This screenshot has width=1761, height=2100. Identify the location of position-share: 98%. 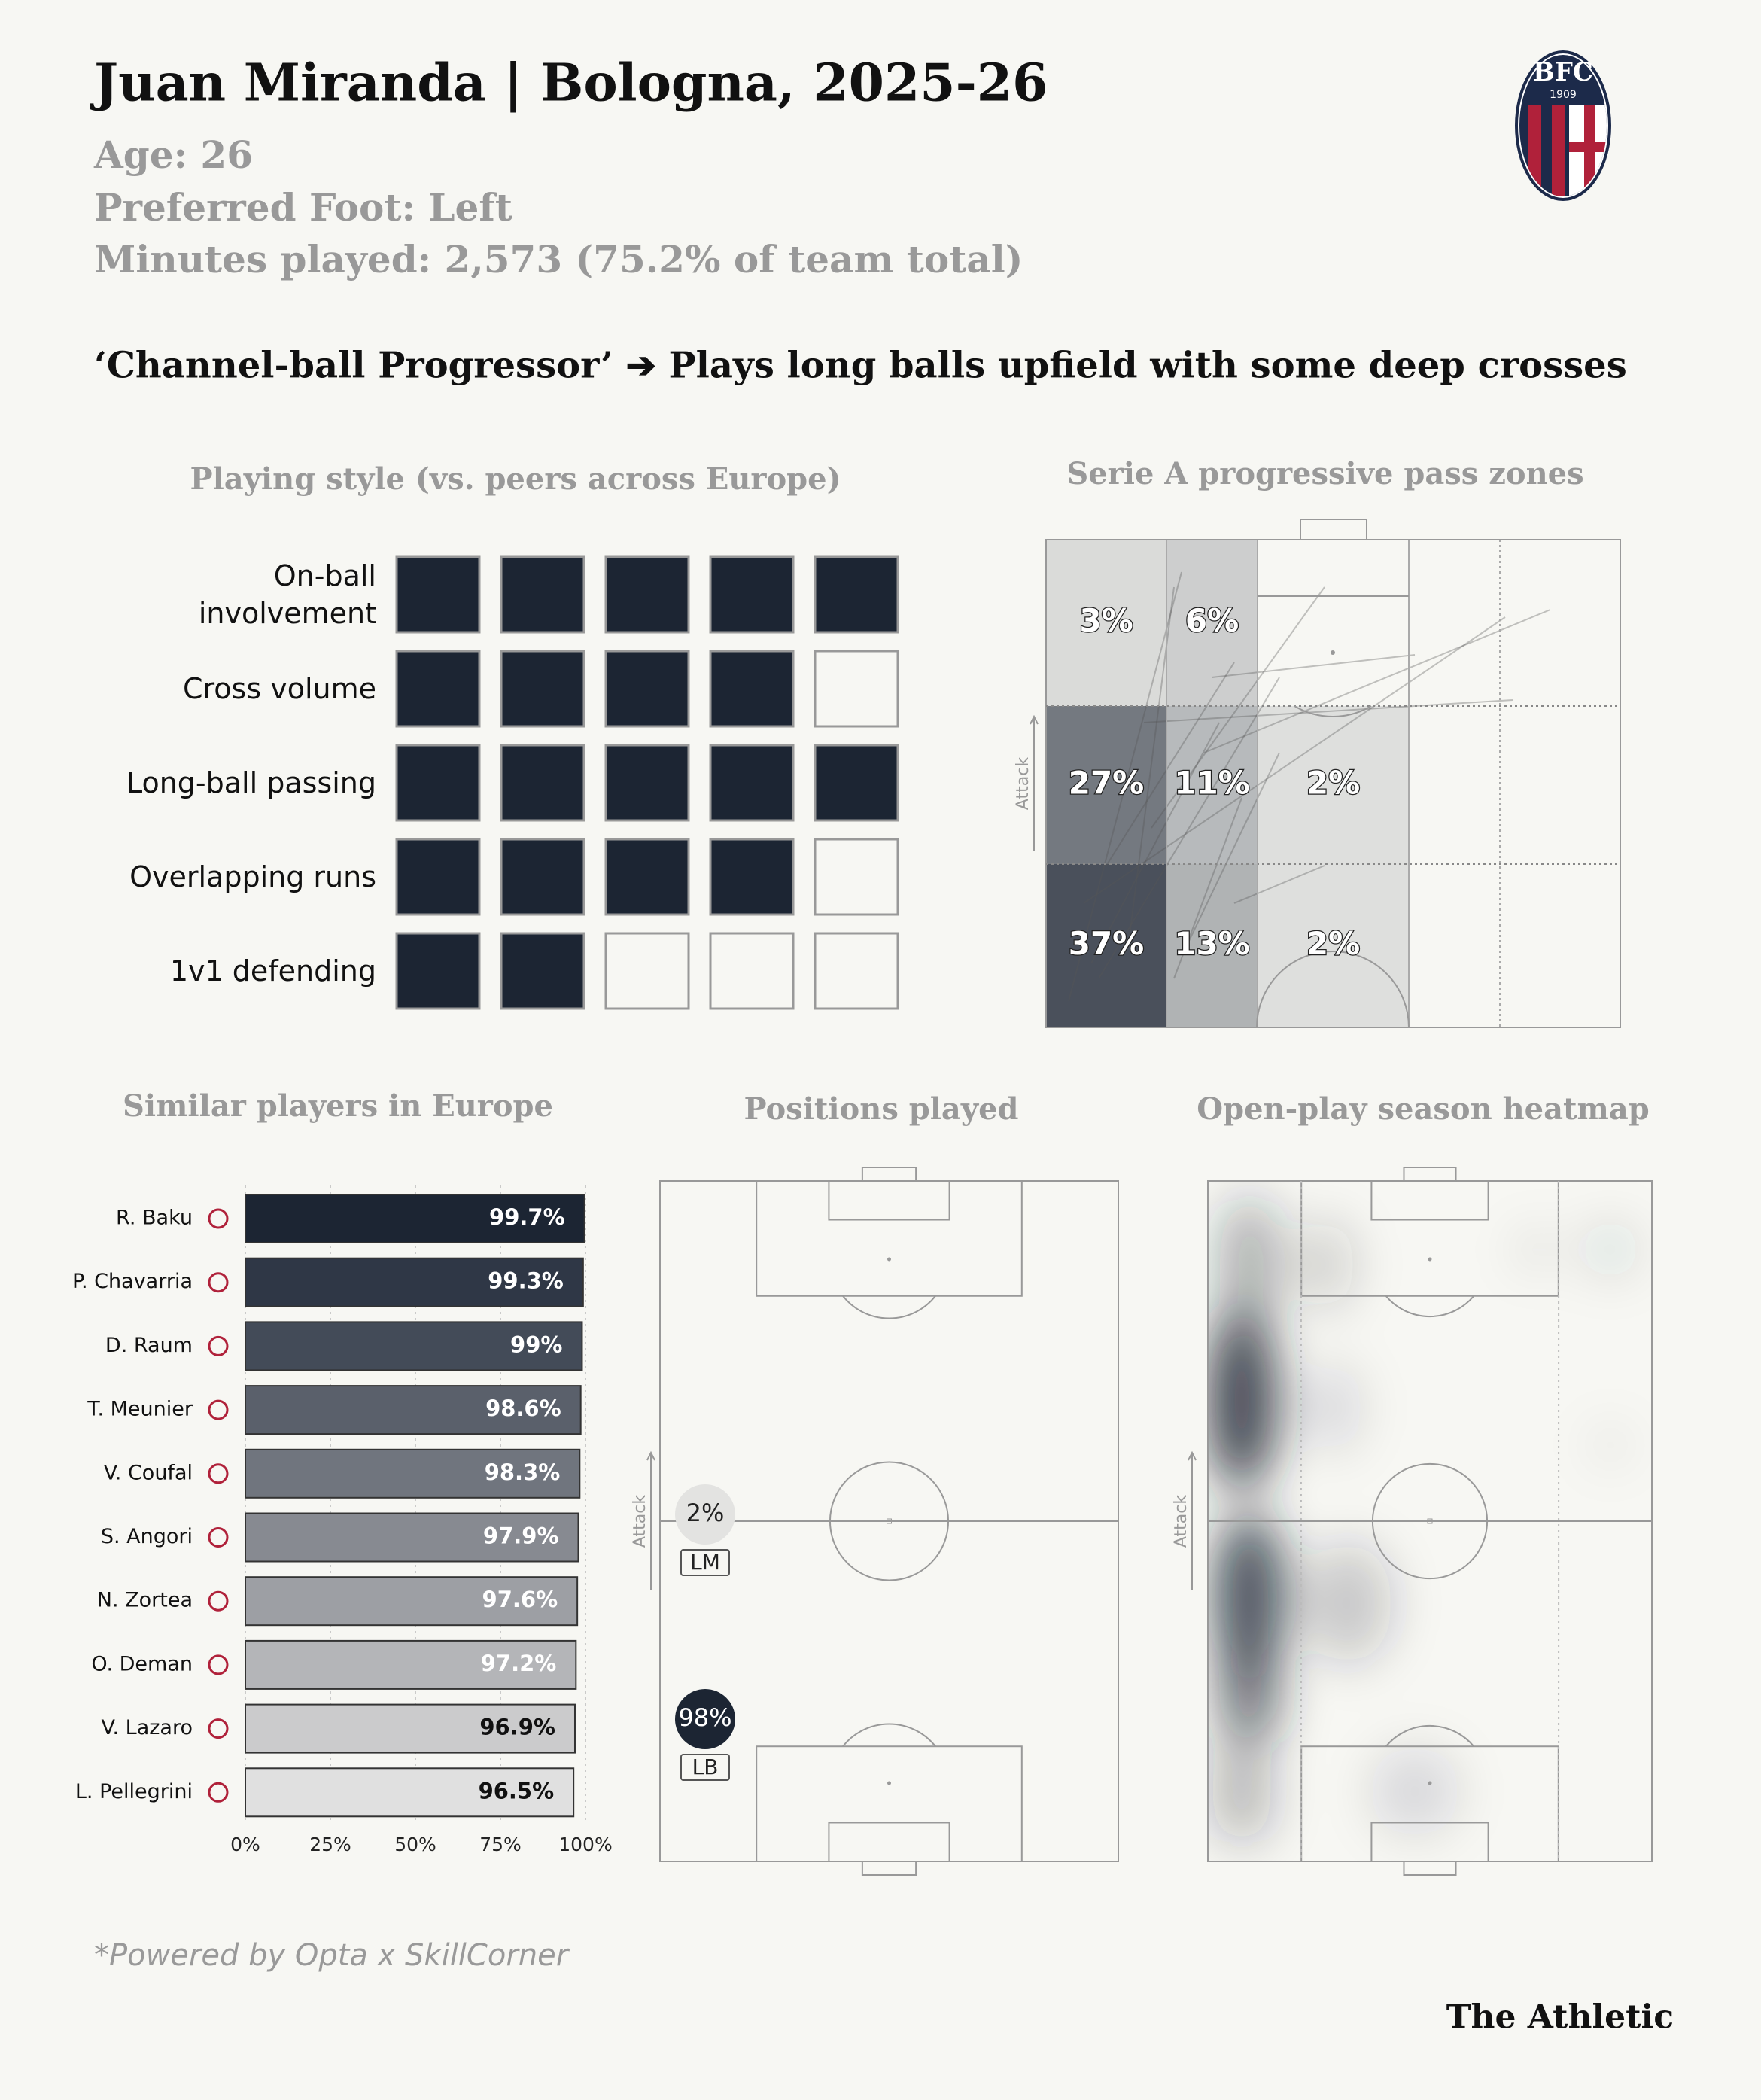
(704, 1717).